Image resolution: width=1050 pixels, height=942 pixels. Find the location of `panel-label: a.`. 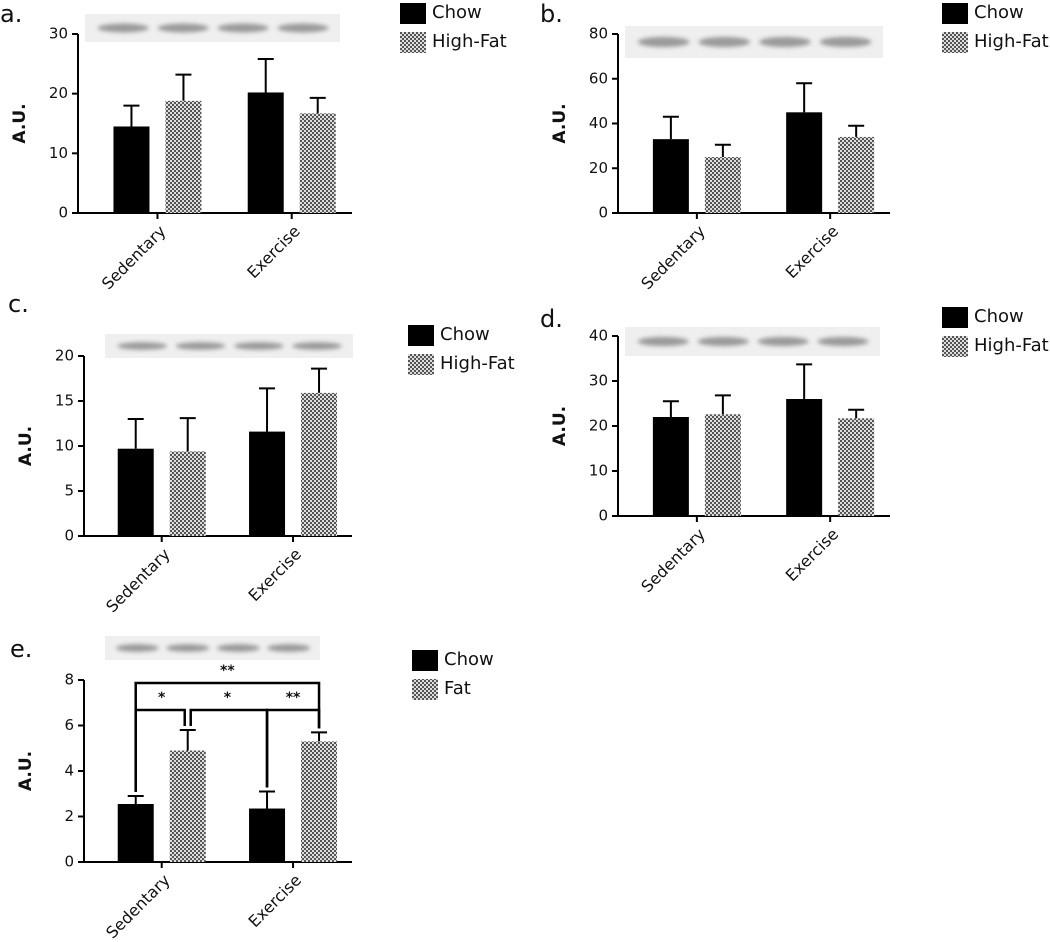

panel-label: a. is located at coordinates (11, 14).